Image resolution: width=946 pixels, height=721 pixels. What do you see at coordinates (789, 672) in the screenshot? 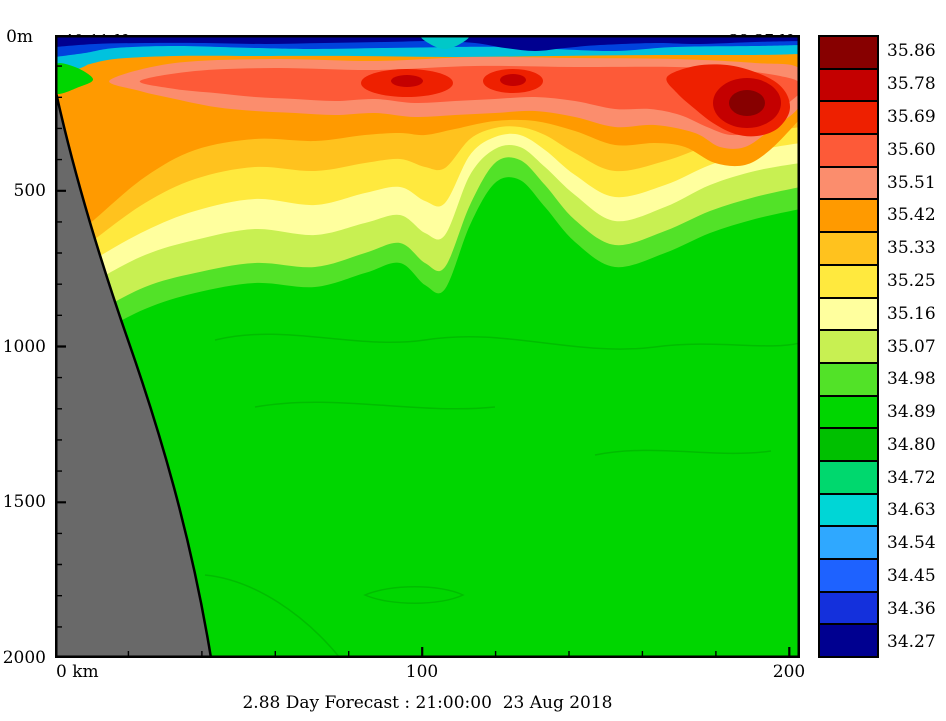
I see `x-tick-label-200: 200` at bounding box center [789, 672].